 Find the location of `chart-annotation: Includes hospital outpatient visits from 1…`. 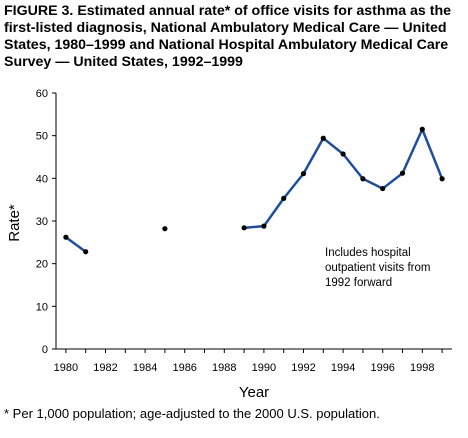

chart-annotation: Includes hospital outpatient visits from 1… is located at coordinates (377, 268).